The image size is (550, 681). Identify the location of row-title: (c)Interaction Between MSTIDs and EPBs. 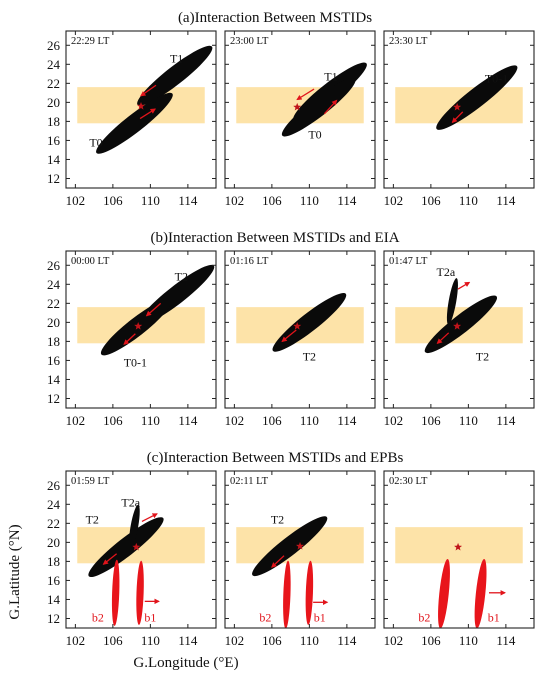
(275, 458).